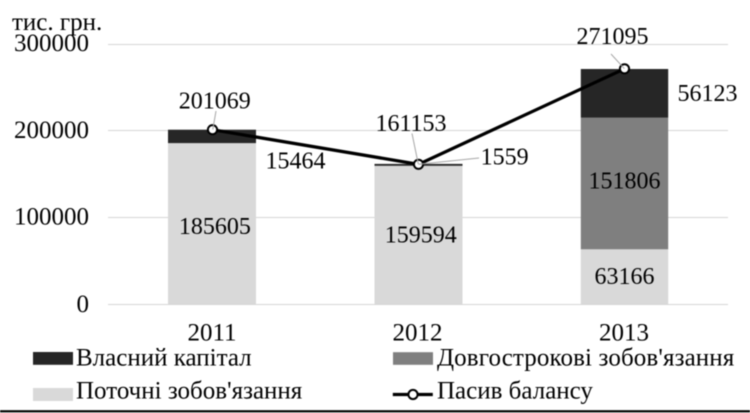 The image size is (750, 413). Describe the element at coordinates (624, 333) in the screenshot. I see `svg-text: 2013` at that location.